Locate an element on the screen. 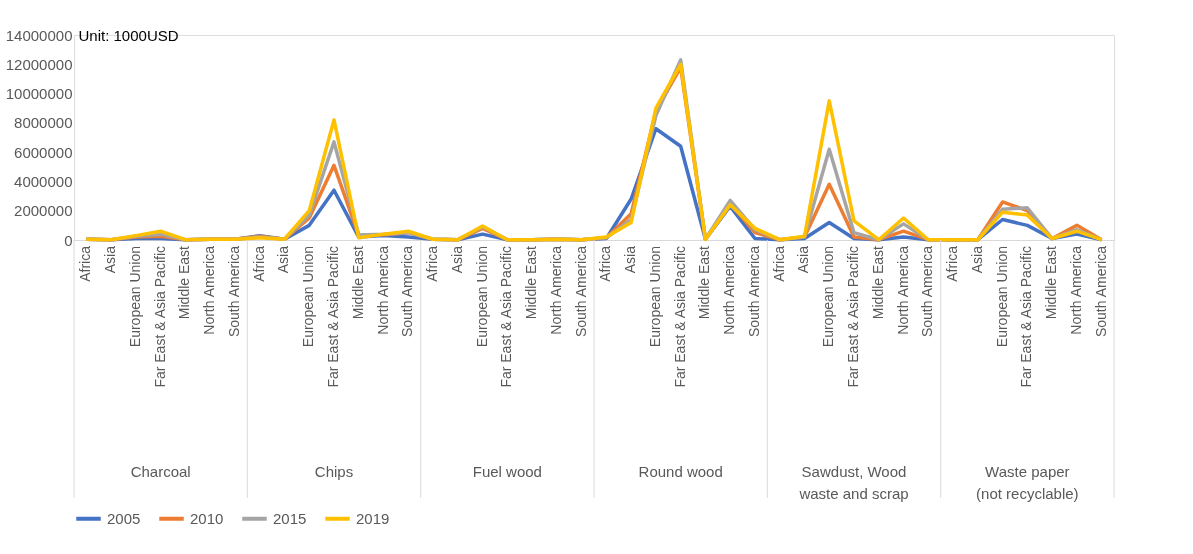  y-axis-title: Unit: 1000USD is located at coordinates (128, 35).